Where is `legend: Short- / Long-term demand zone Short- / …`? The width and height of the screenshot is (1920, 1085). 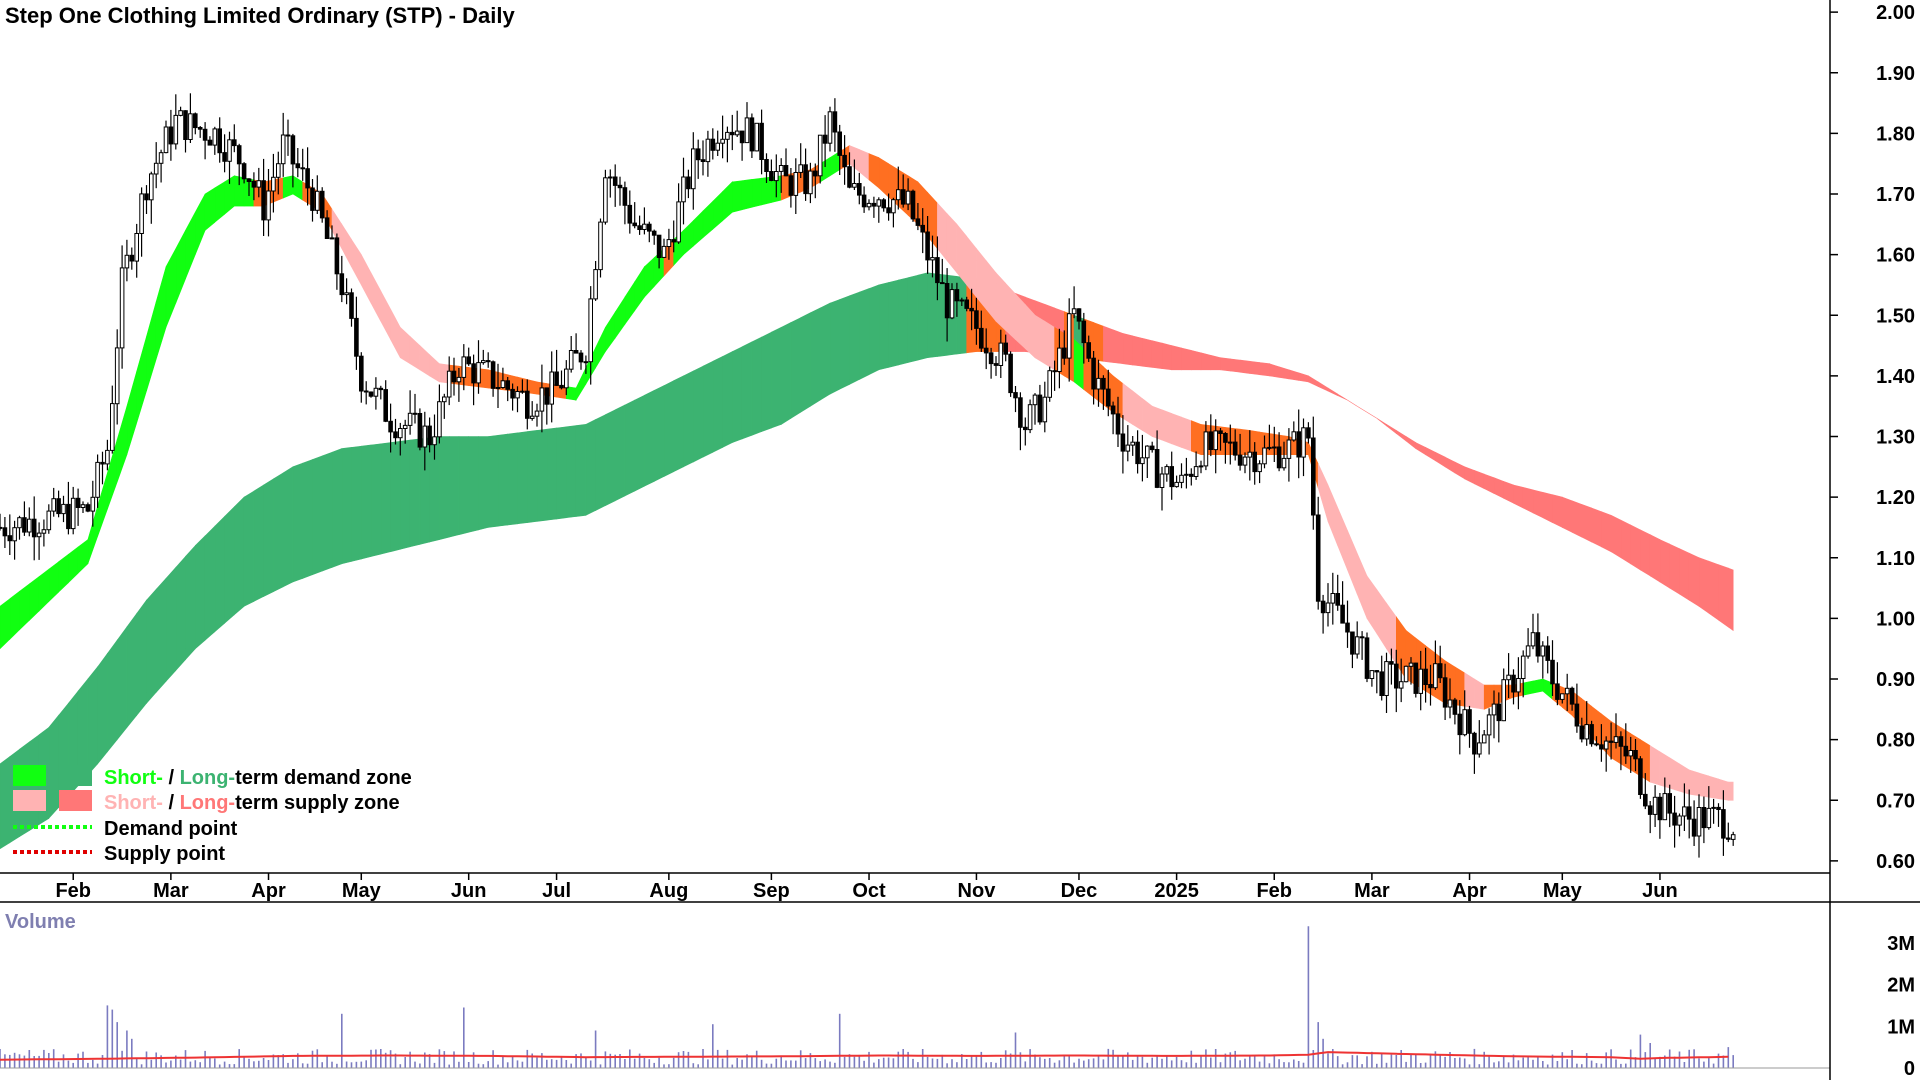
legend: Short- / Long-term demand zone Short- / … is located at coordinates (212, 815).